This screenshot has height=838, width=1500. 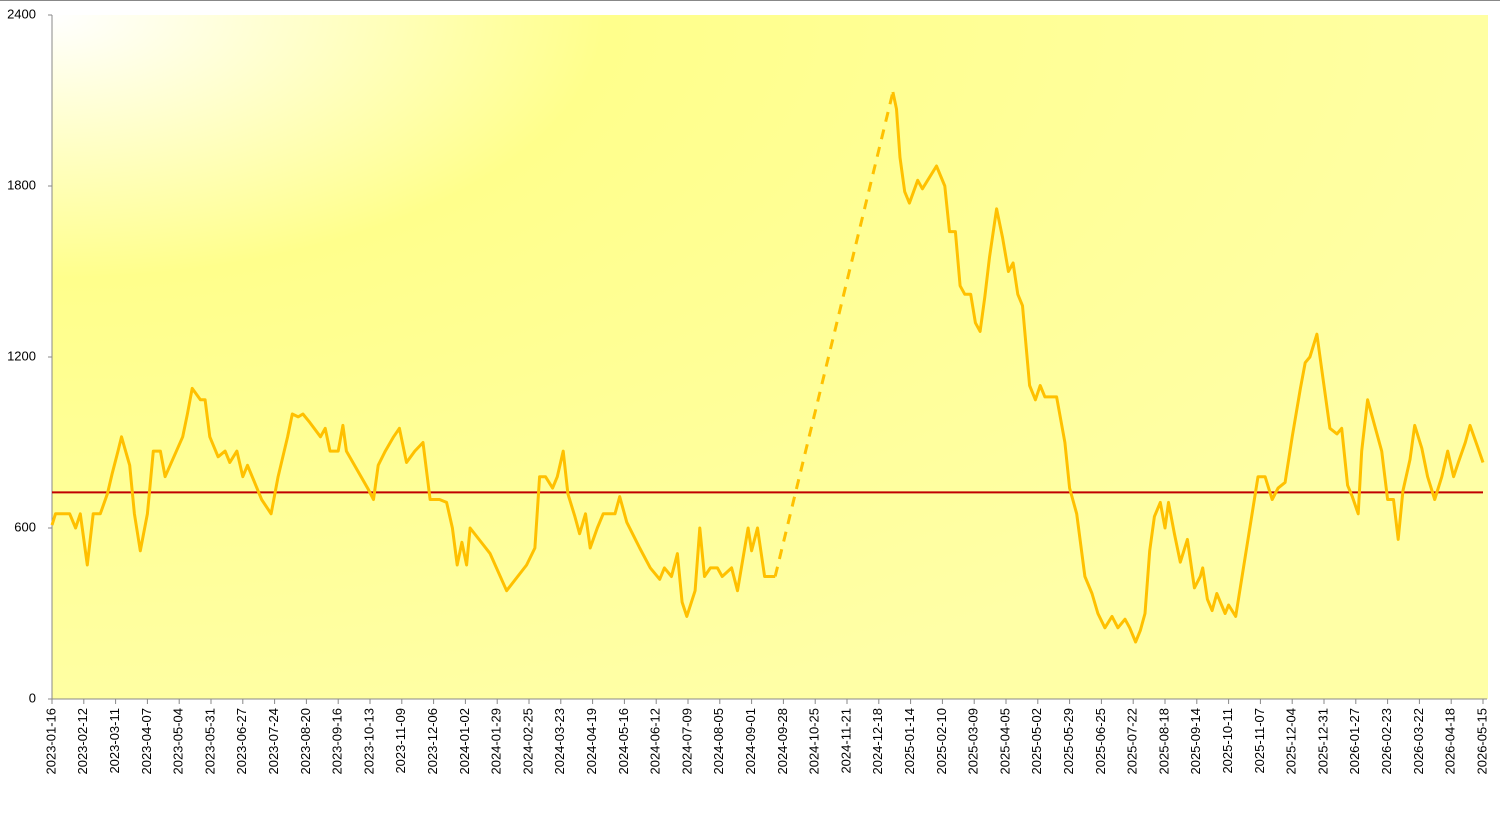 I want to click on y-tick-label: 1200, so click(x=21, y=355).